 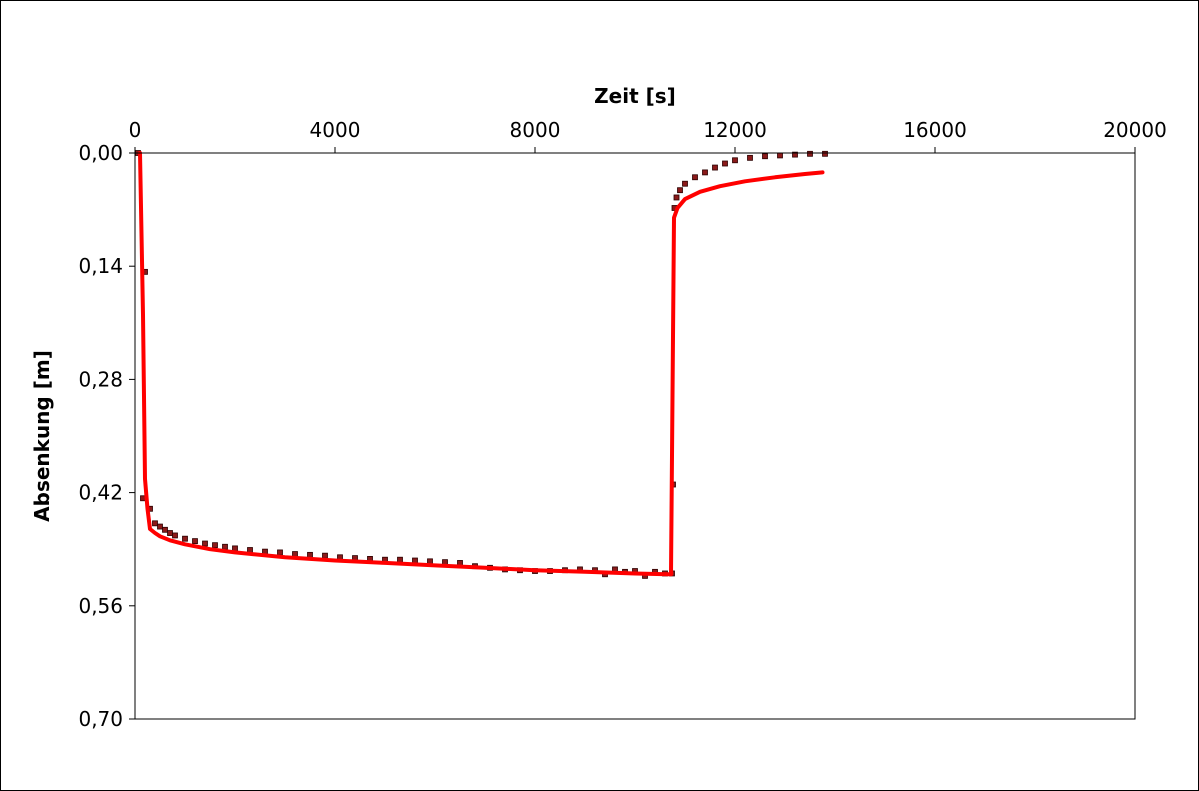 I want to click on x-ticks: 0 4000 8000 12000 16000 20000, so click(x=648, y=135).